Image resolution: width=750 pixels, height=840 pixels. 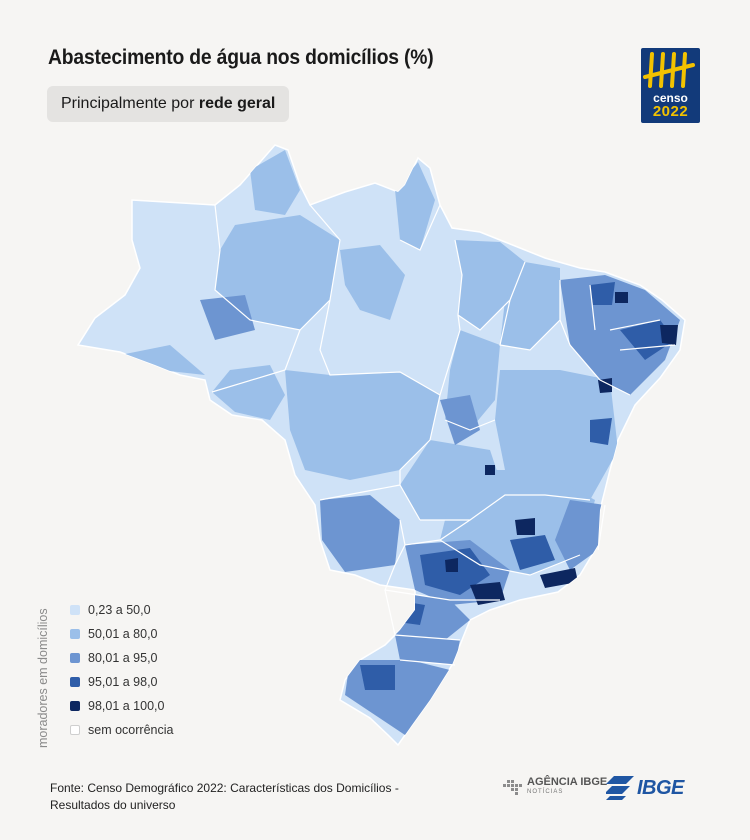 I want to click on map-area-maranhao, so click(x=490, y=285).